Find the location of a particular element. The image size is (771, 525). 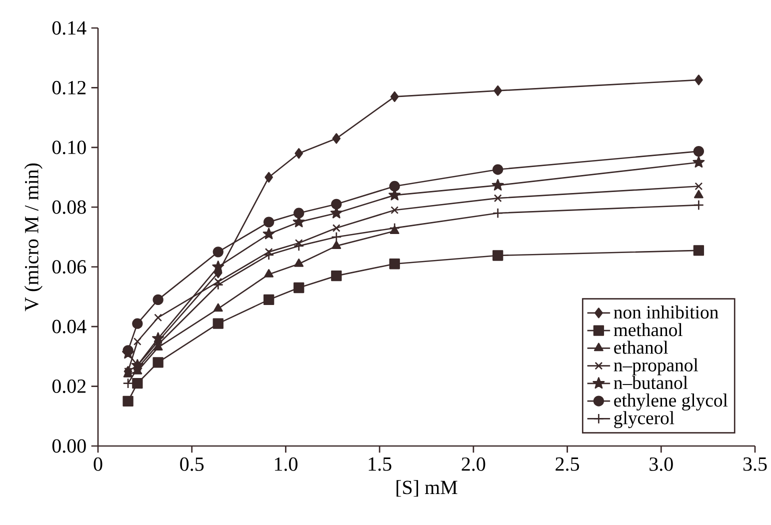

y-tick-label: 0.04 is located at coordinates (69, 327).